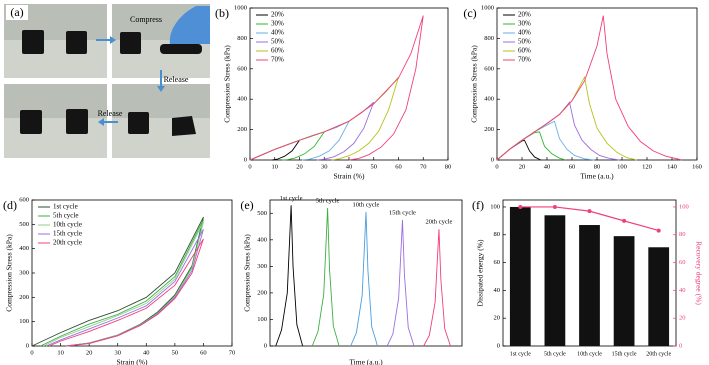  Describe the element at coordinates (497, 262) in the screenshot. I see `y-tick-label: 60` at that location.